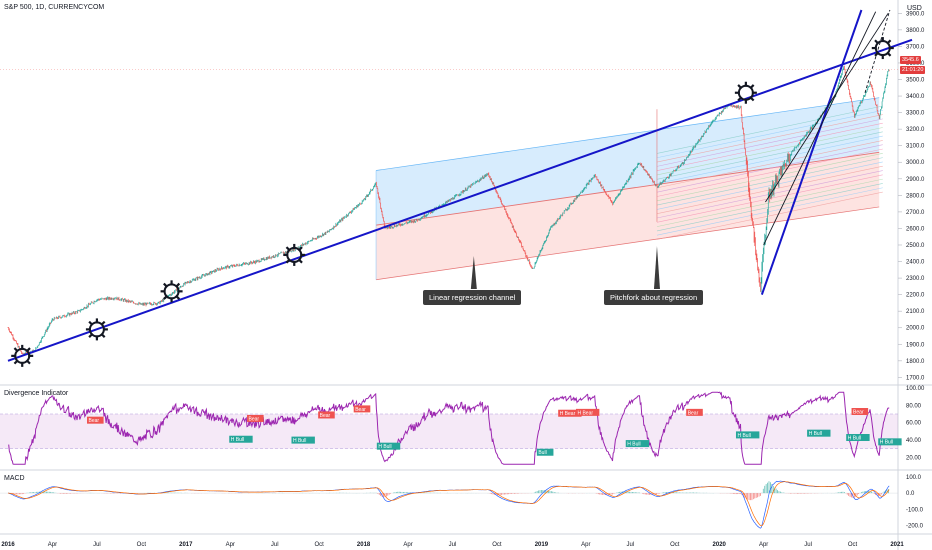  Describe the element at coordinates (325, 416) in the screenshot. I see `divergence-tag-label-2: Bear` at that location.